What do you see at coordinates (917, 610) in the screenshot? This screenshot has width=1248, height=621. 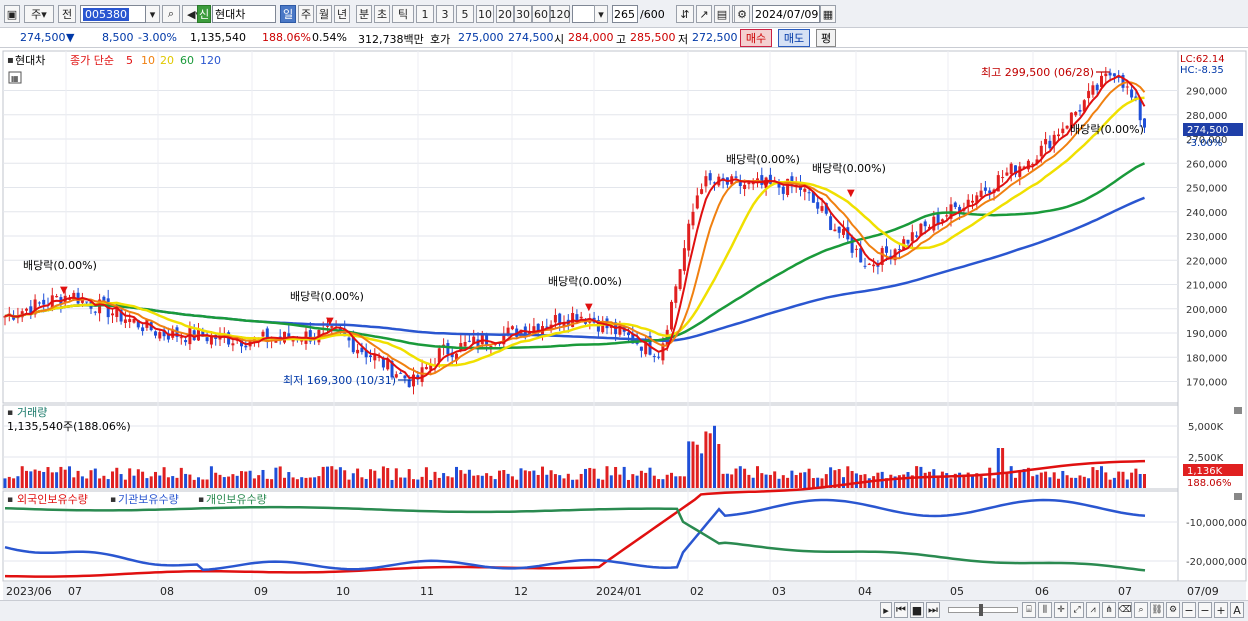 I see `stop-icon: ■` at bounding box center [917, 610].